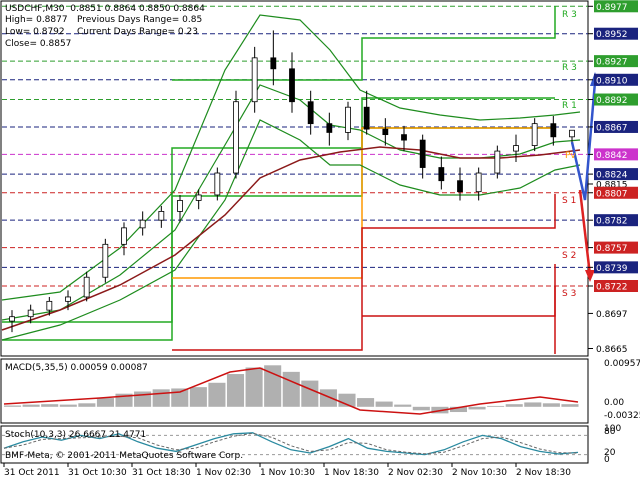 The width and height of the screenshot is (640, 480). I want to click on previous-range-line: Previous Days Range= 0.85, so click(140, 20).